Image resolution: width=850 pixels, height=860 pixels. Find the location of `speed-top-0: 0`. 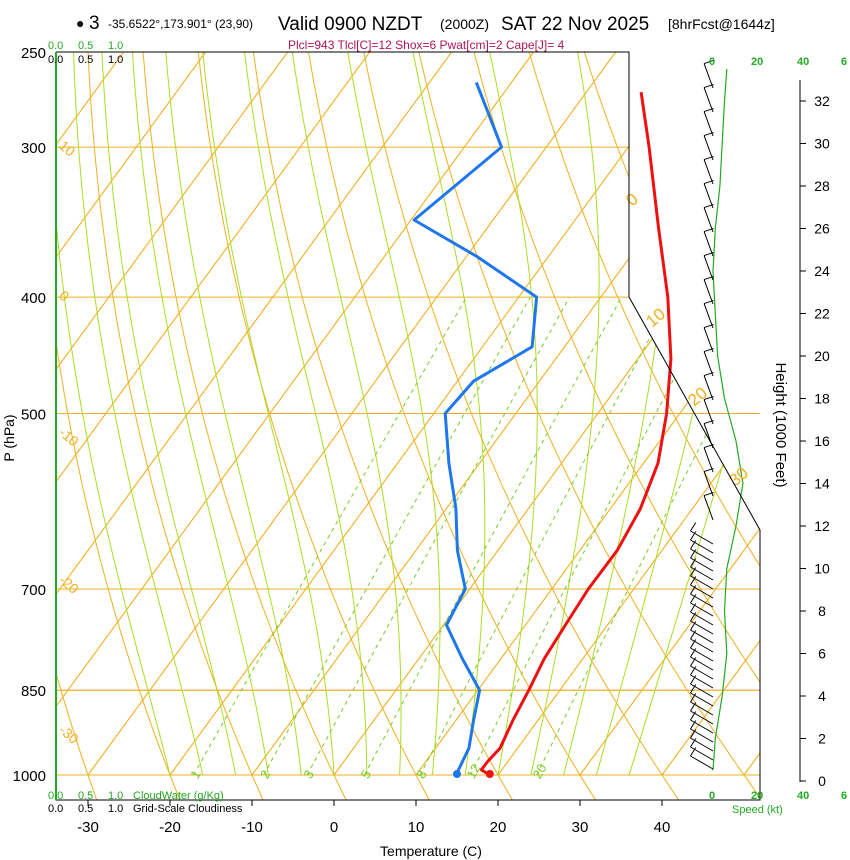

speed-top-0: 0 is located at coordinates (712, 62).